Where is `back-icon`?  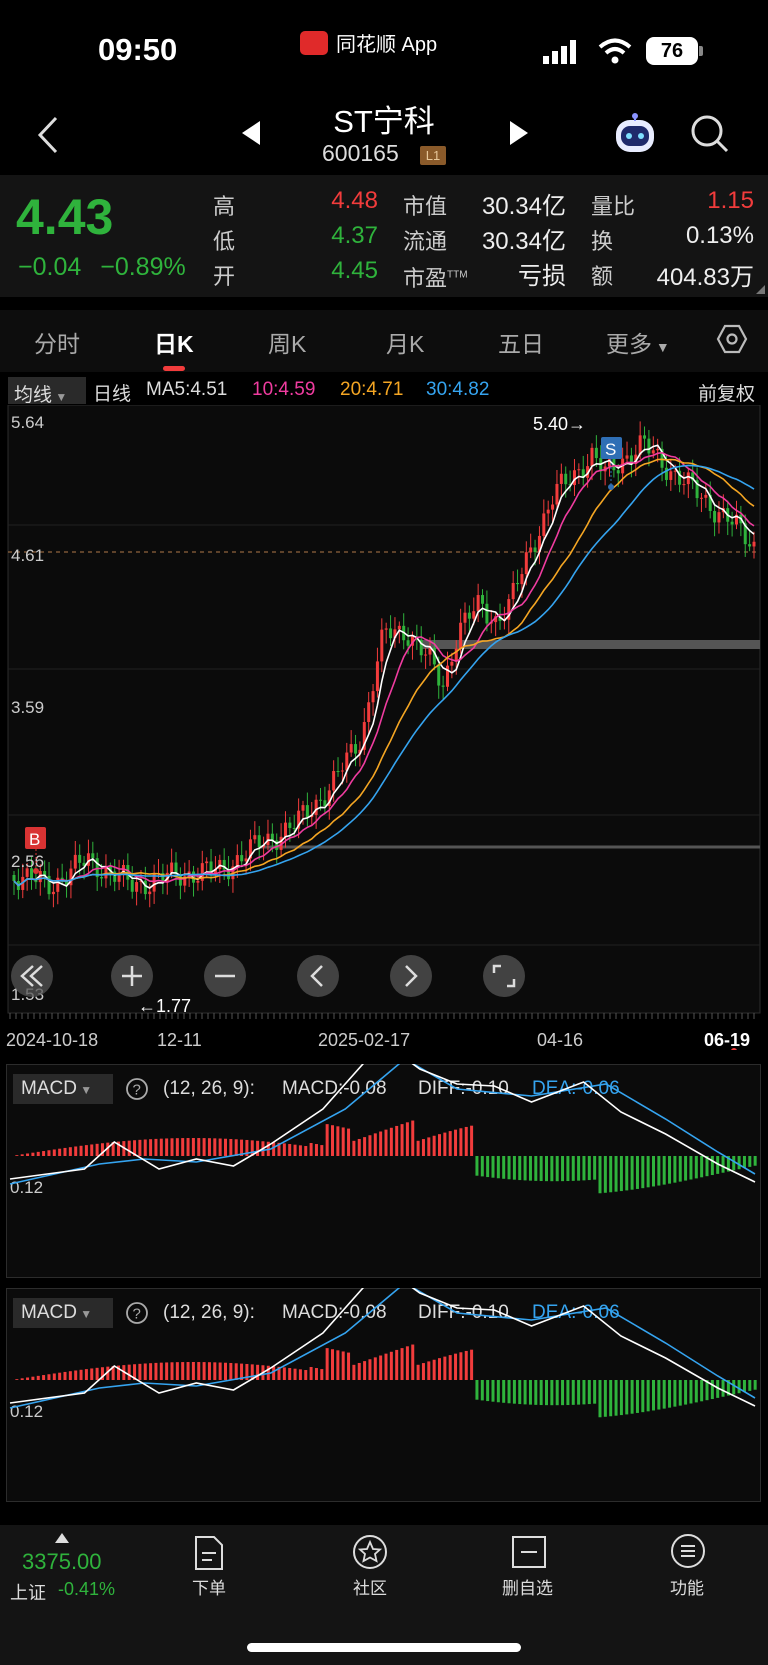 back-icon is located at coordinates (48, 135).